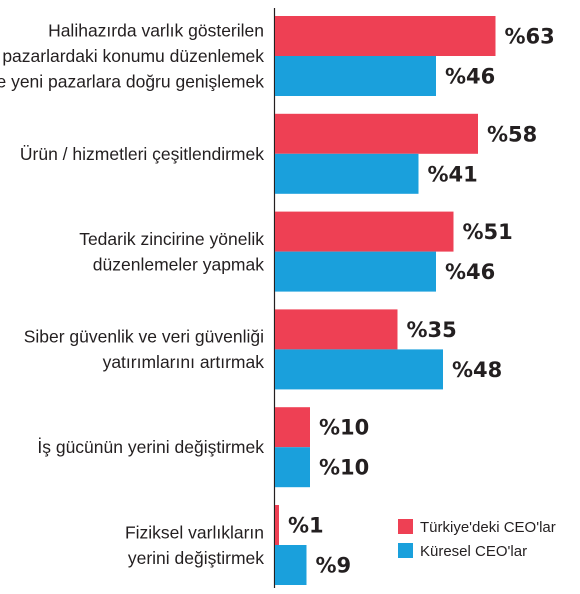 This screenshot has width=580, height=594. Describe the element at coordinates (470, 77) in the screenshot. I see `value-label-kuresel-1: %46` at that location.